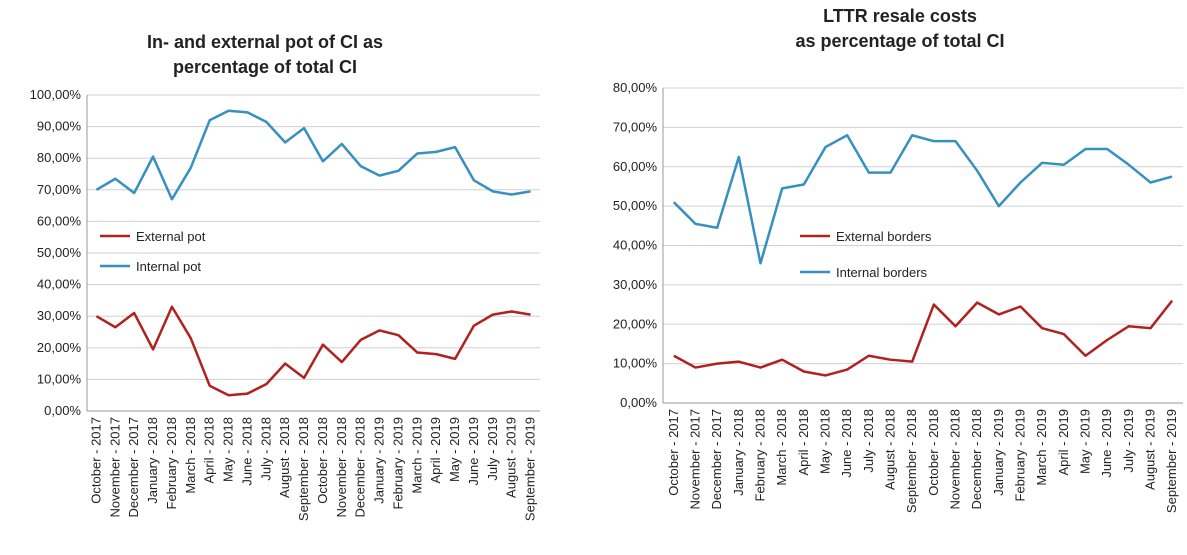 The width and height of the screenshot is (1187, 555). What do you see at coordinates (899, 41) in the screenshot?
I see `chart-title: as percentage of total CI` at bounding box center [899, 41].